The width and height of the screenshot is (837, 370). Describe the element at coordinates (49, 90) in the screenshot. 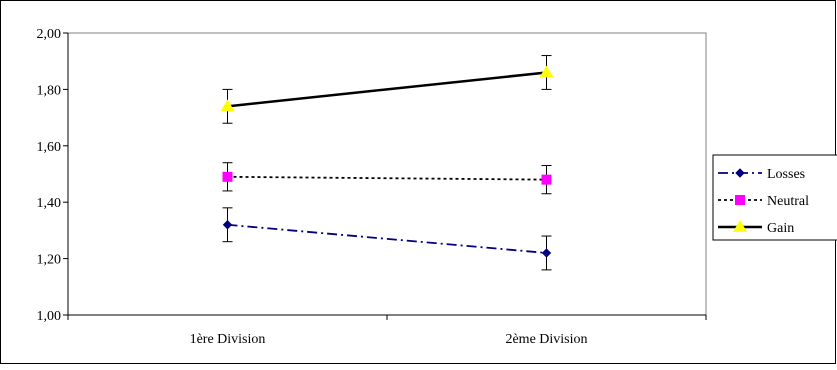

I see `y-tick-label: 1,80` at that location.